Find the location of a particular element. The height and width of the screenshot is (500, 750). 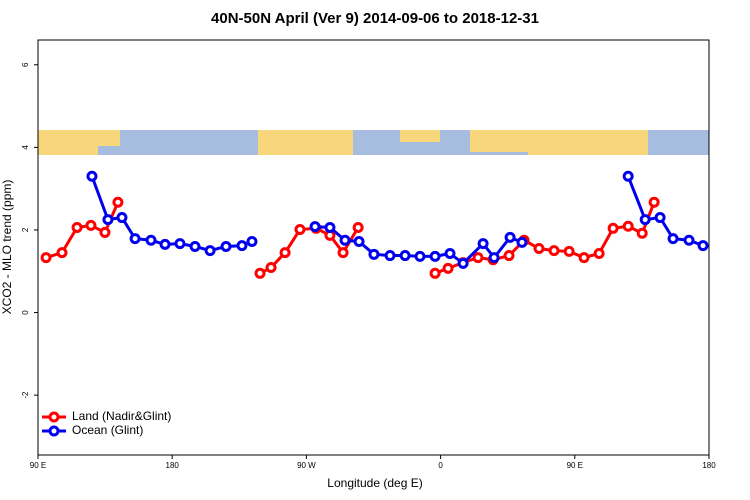

y-tick-label: 2 is located at coordinates (25, 229).